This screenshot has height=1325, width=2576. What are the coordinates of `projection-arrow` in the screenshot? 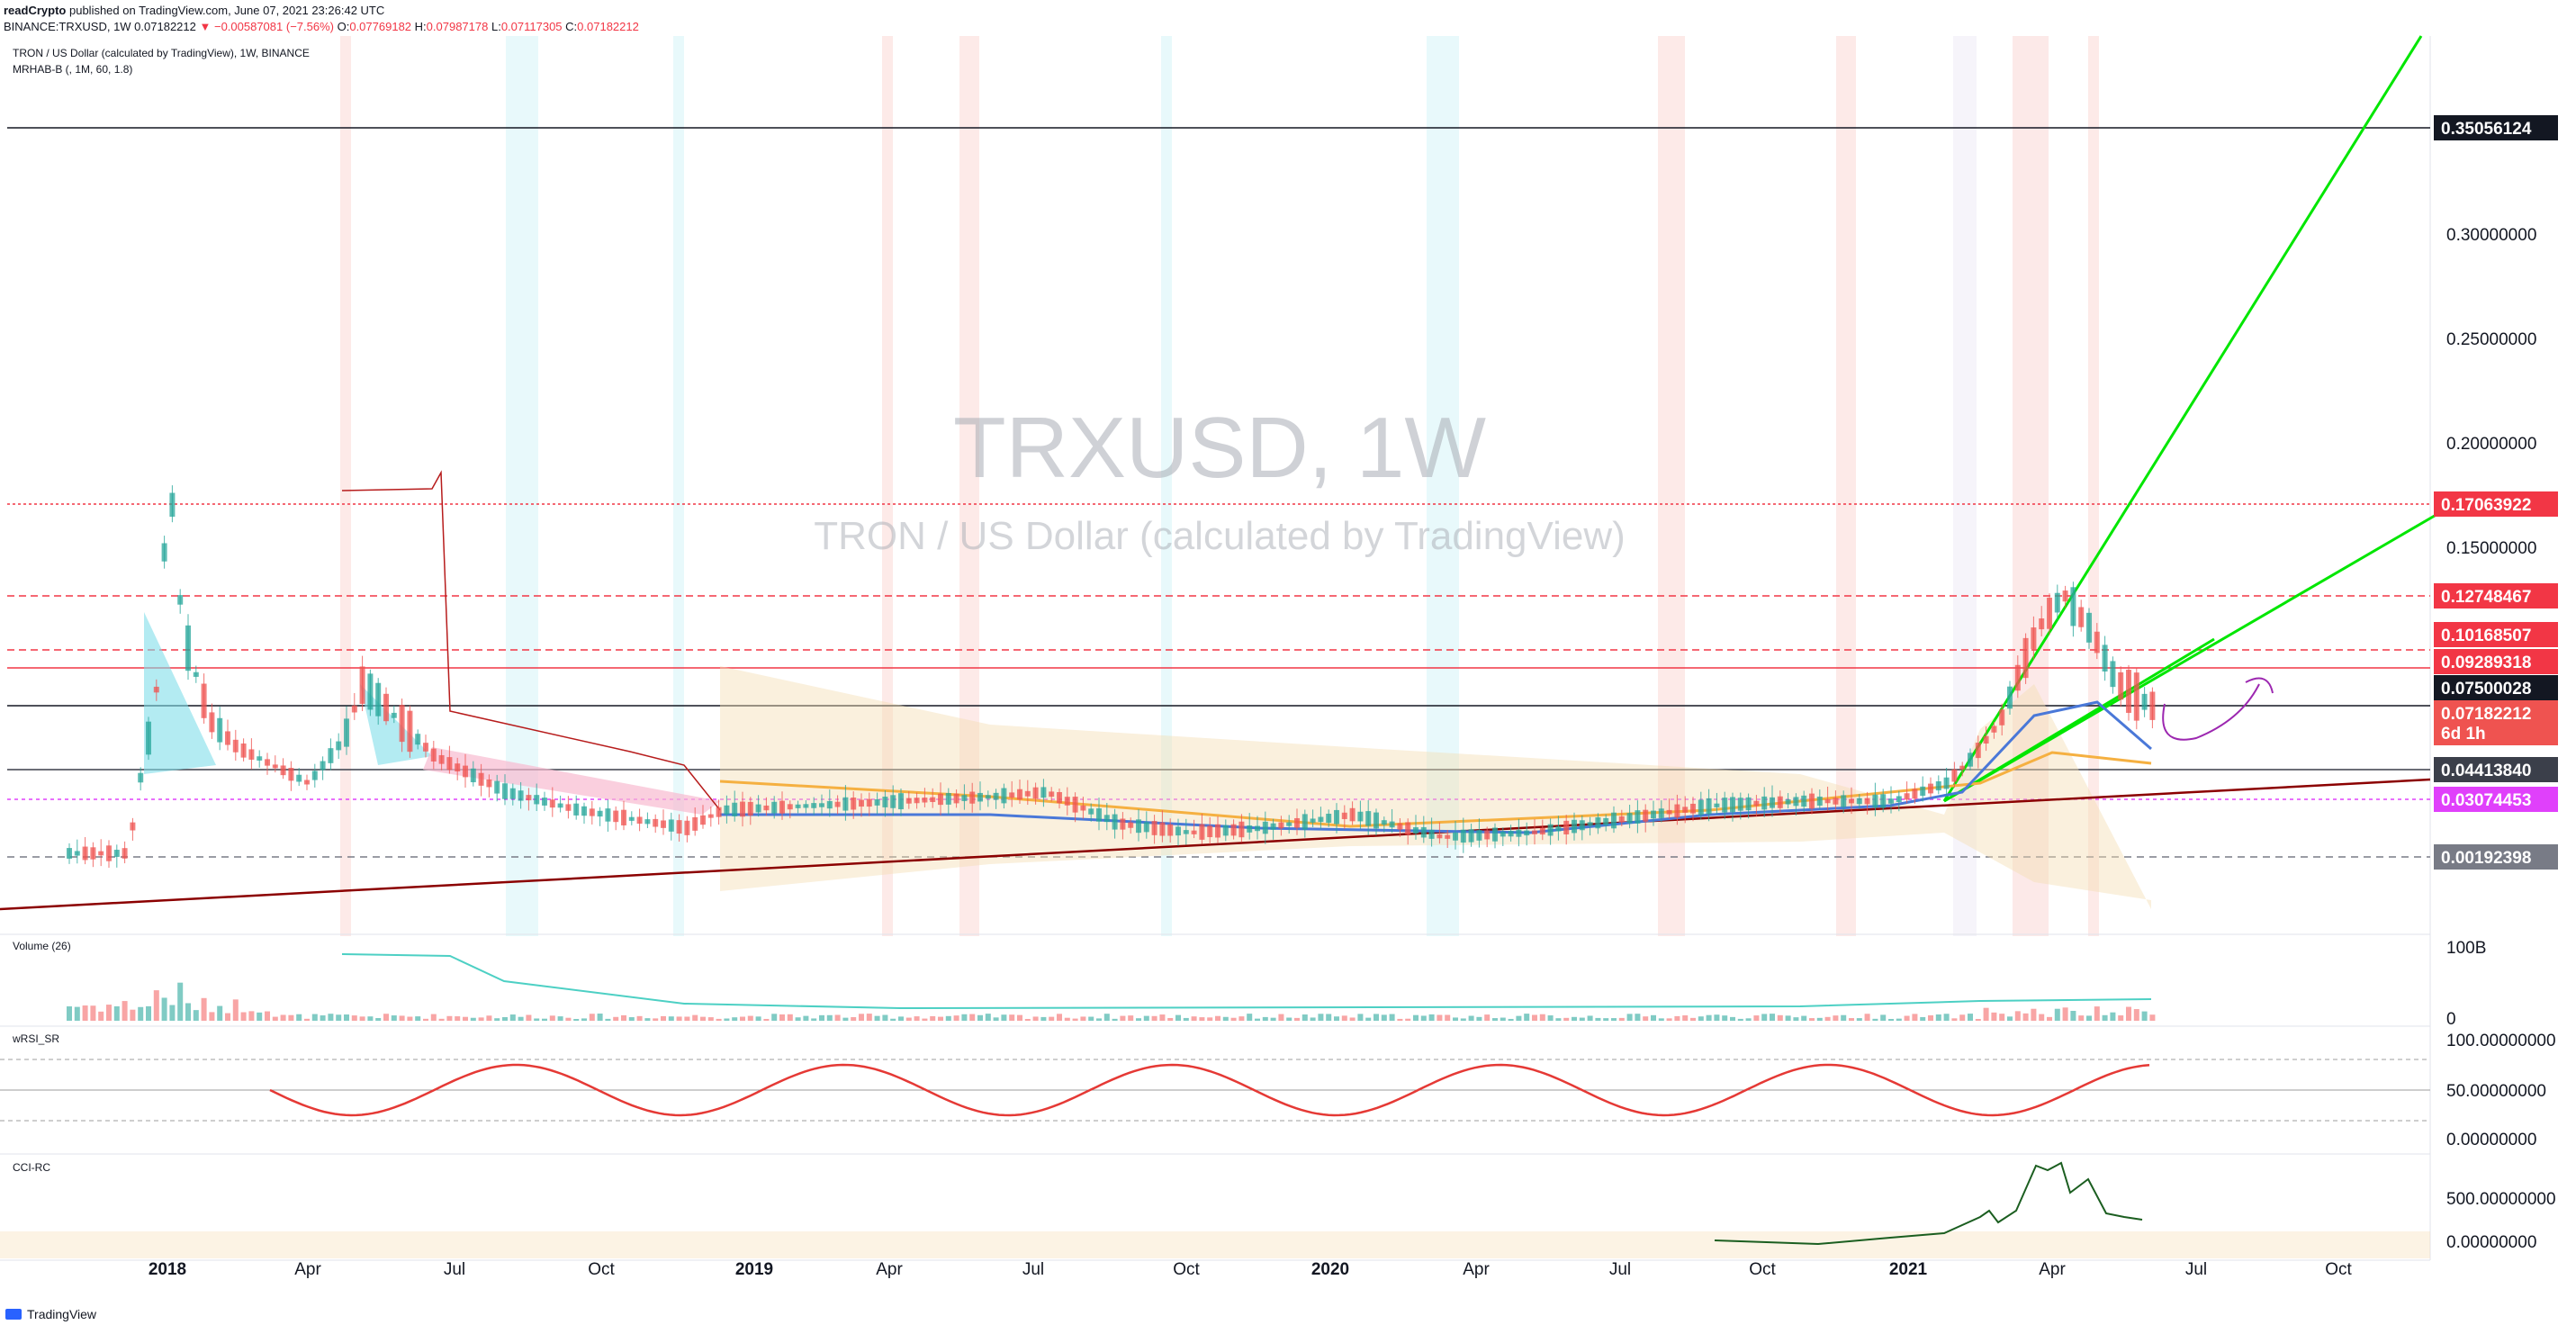 It's located at (2211, 712).